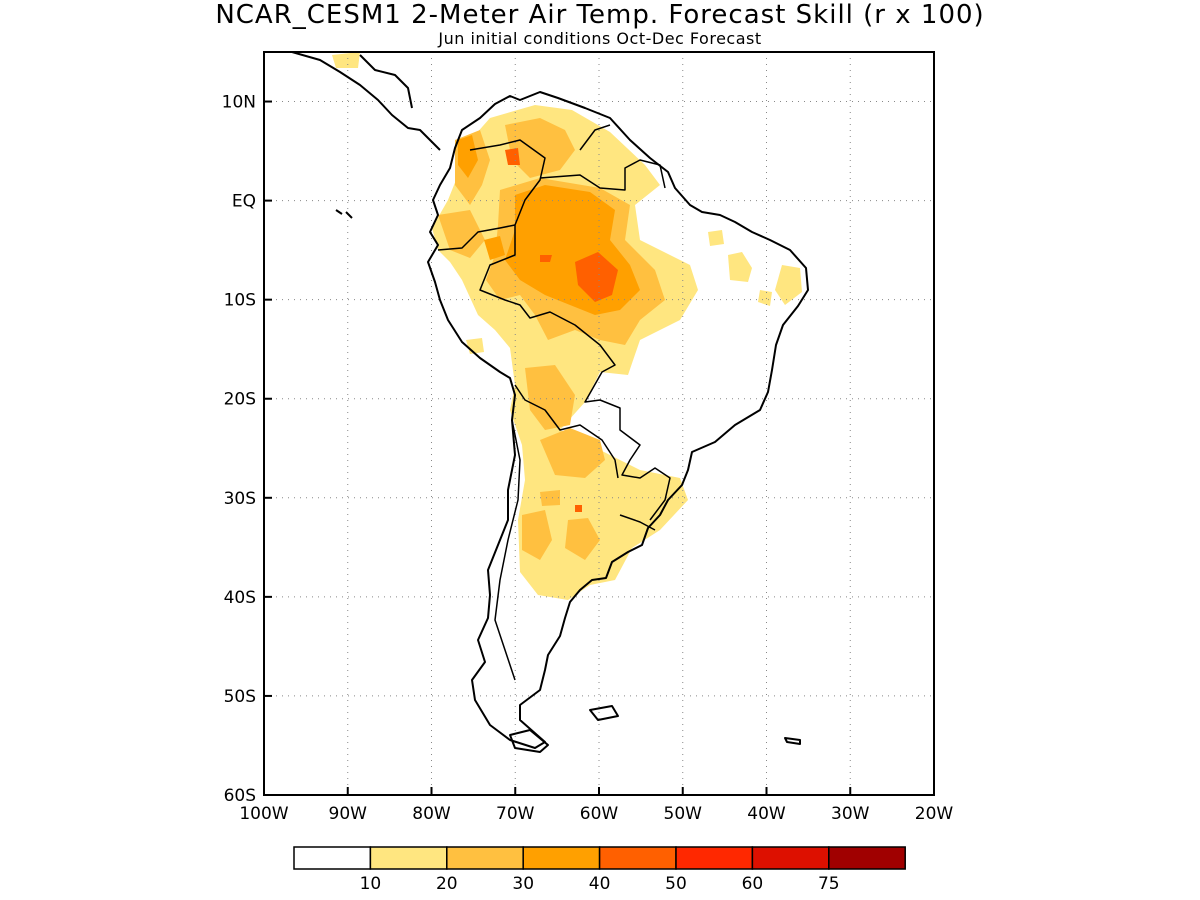 The height and width of the screenshot is (900, 1200). I want to click on south-georgia, so click(792, 741).